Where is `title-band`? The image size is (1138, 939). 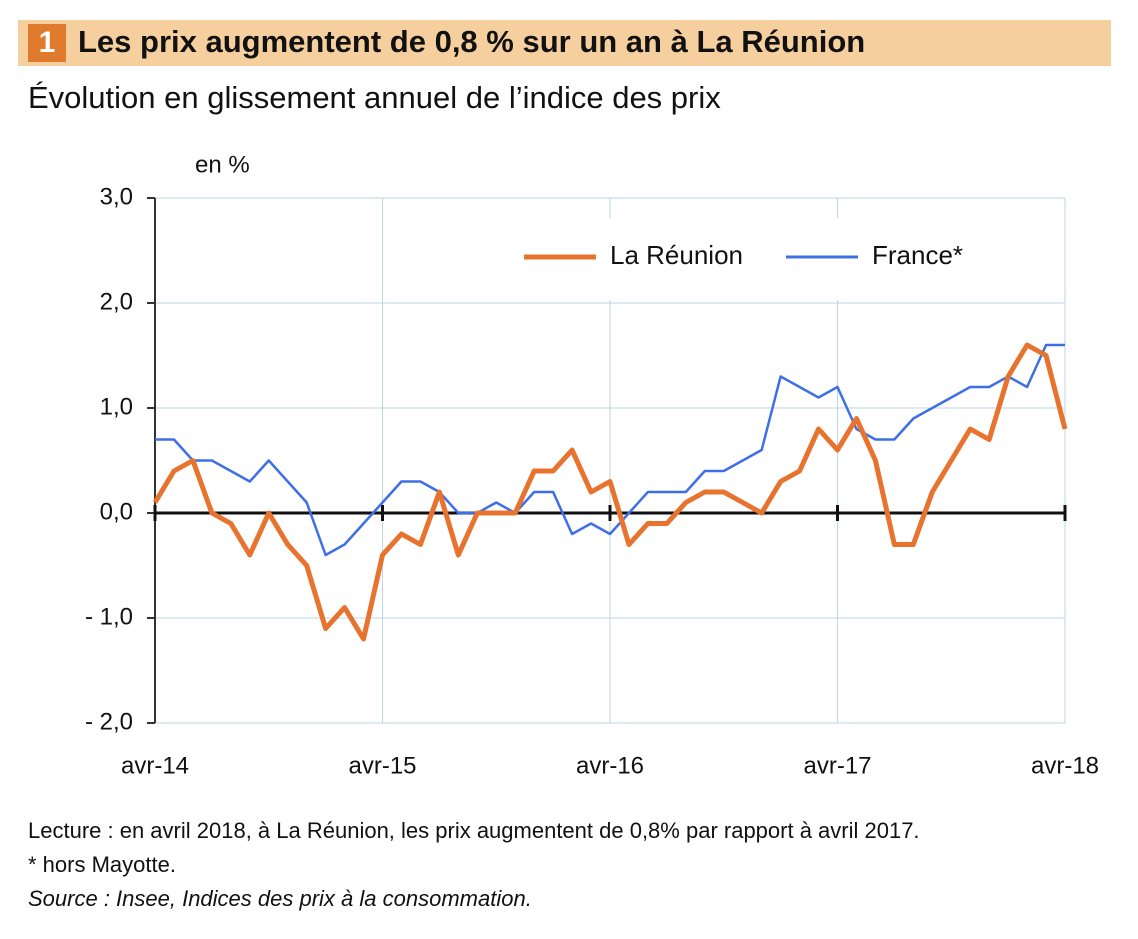
title-band is located at coordinates (564, 43).